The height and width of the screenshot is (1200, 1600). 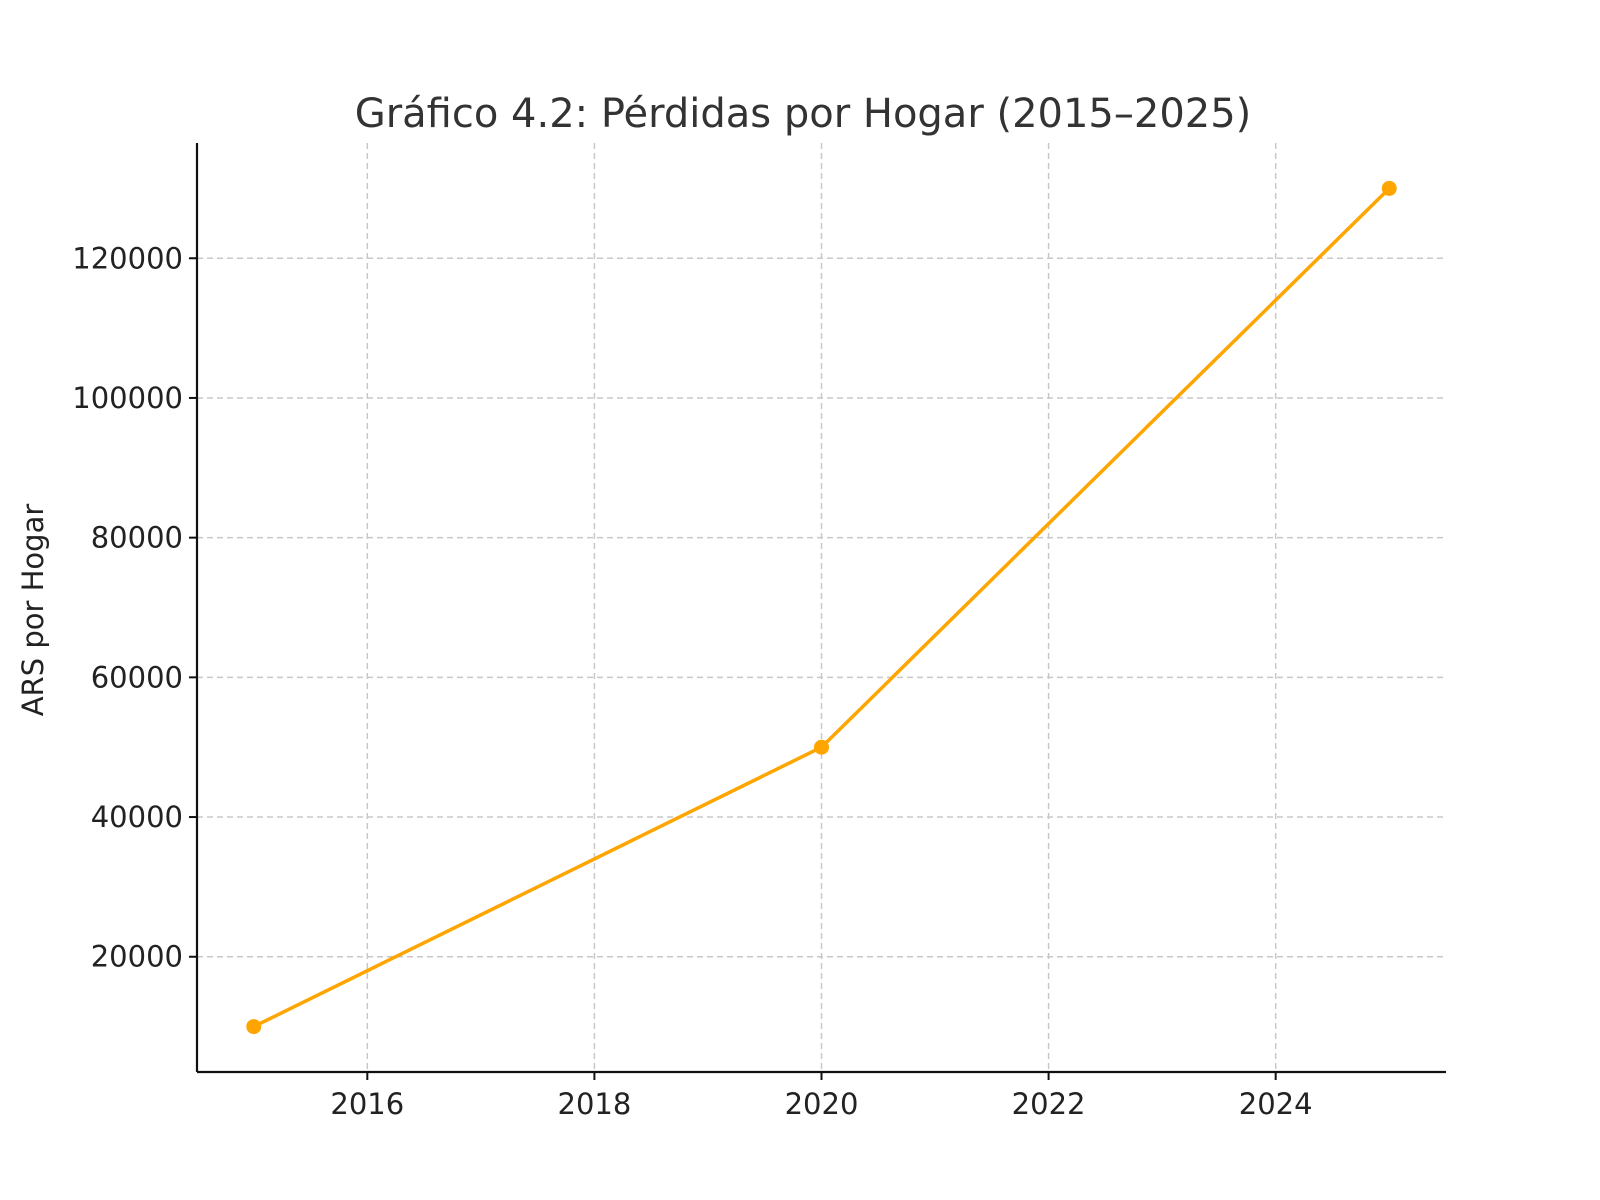 What do you see at coordinates (127, 258) in the screenshot?
I see `y-tick-label: 120000` at bounding box center [127, 258].